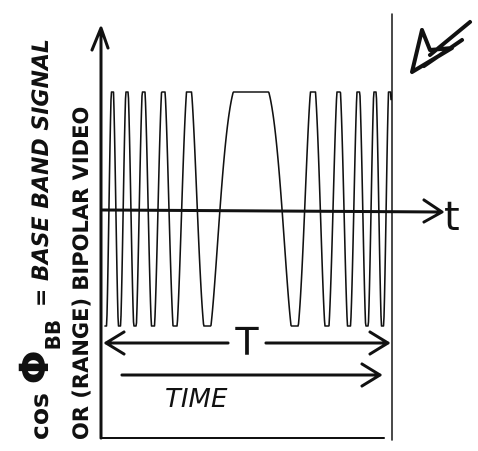 This screenshot has height=451, width=478. Describe the element at coordinates (246, 342) in the screenshot. I see `period-label: T` at that location.